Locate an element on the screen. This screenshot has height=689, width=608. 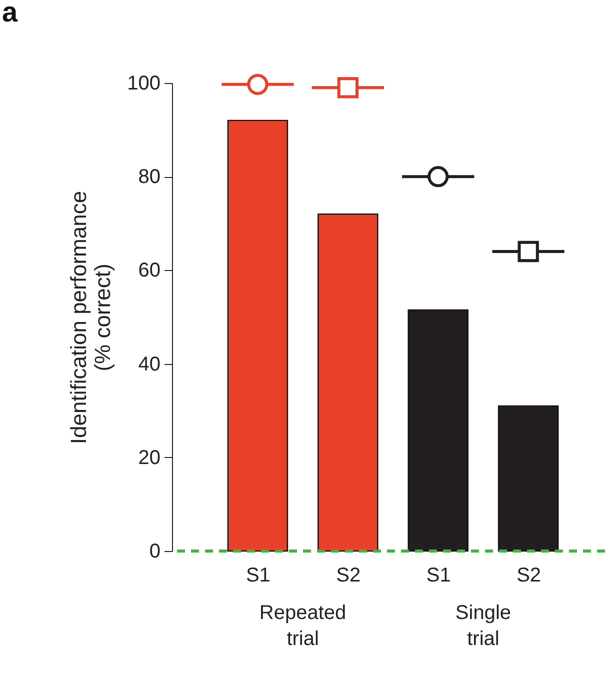
y-tick-label: 0 is located at coordinates (154, 551).